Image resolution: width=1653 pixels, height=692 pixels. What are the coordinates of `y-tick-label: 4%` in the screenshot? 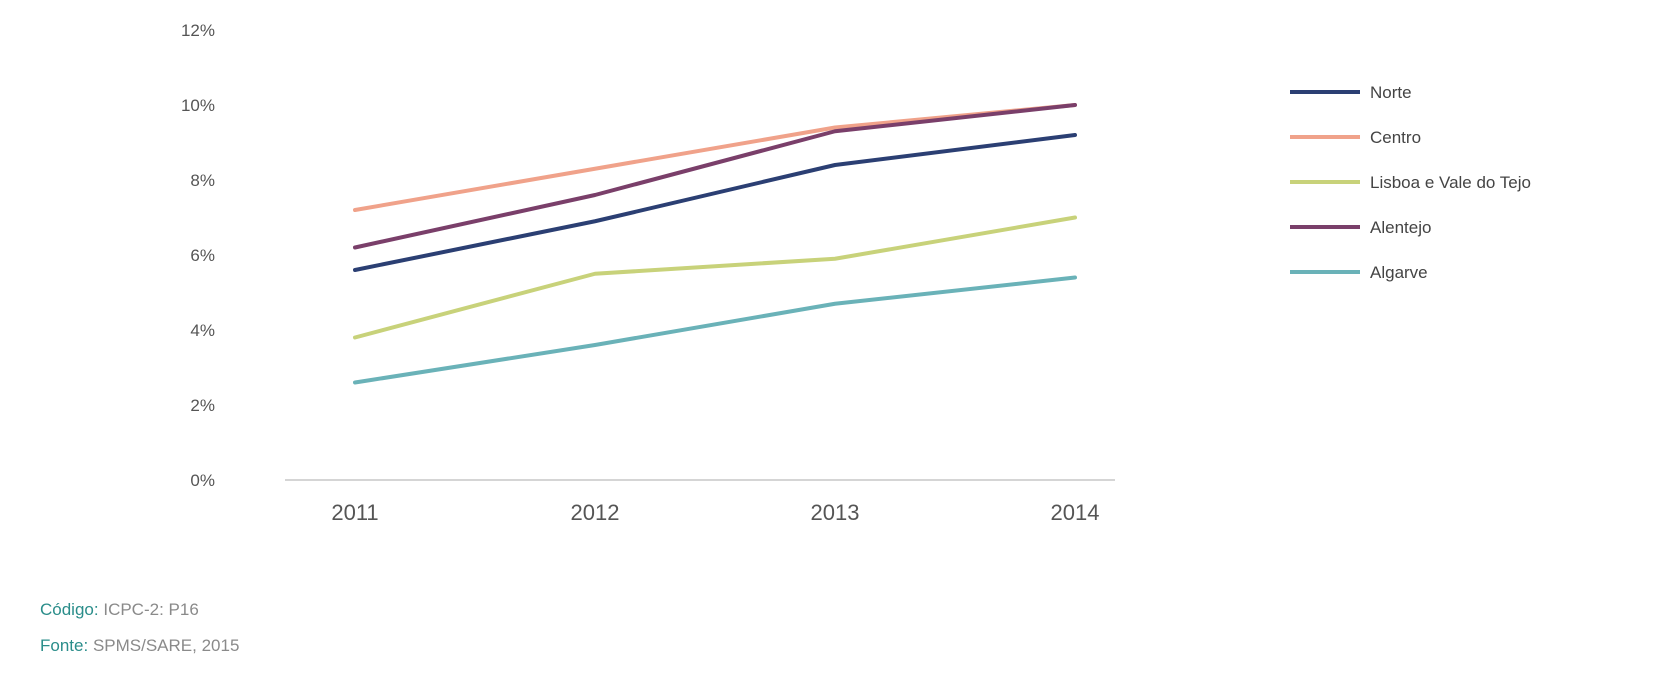 It's located at (202, 330).